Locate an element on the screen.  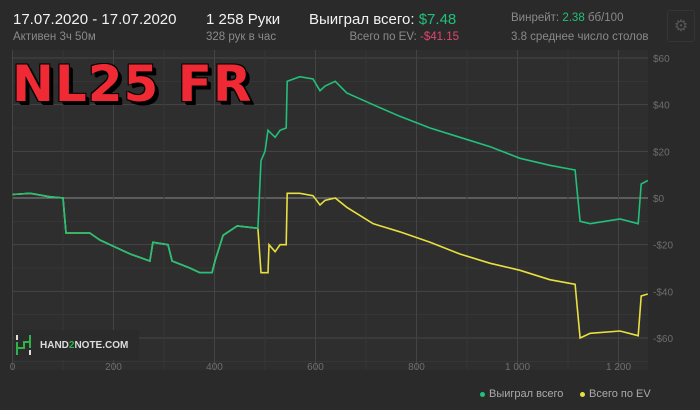
settings-button: ⚙ is located at coordinates (681, 26).